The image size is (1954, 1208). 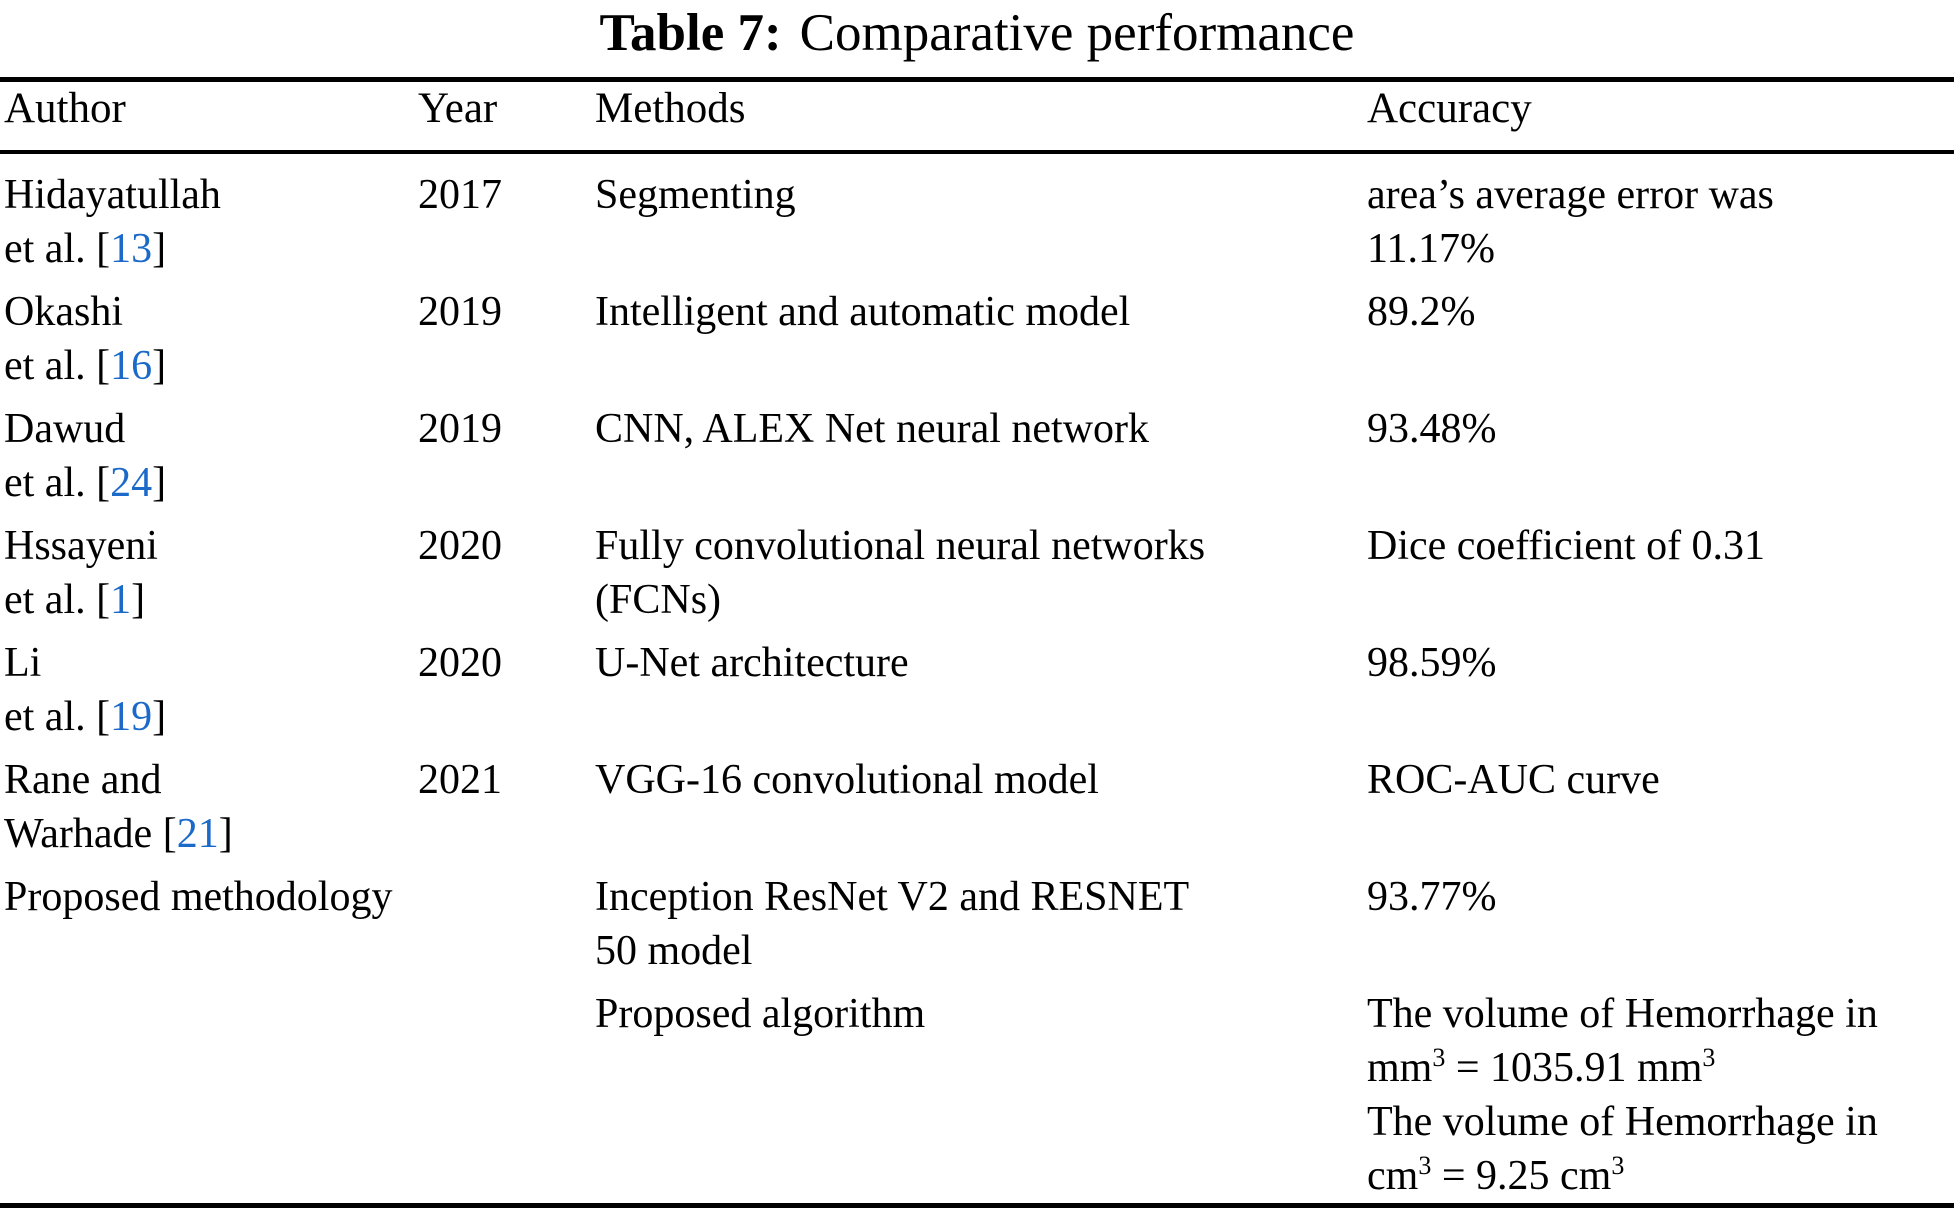 What do you see at coordinates (658, 600) in the screenshot?
I see `cell-line: (FCNs)` at bounding box center [658, 600].